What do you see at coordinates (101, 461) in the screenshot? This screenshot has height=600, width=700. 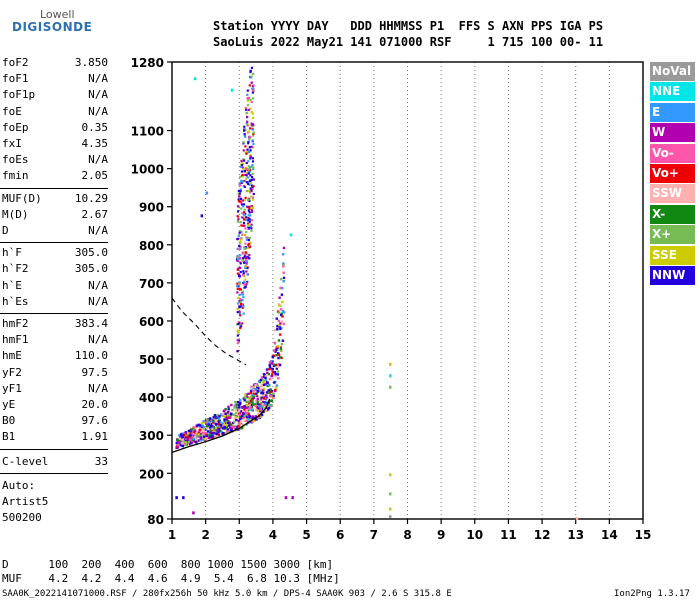 I see `clevel-value: 33` at bounding box center [101, 461].